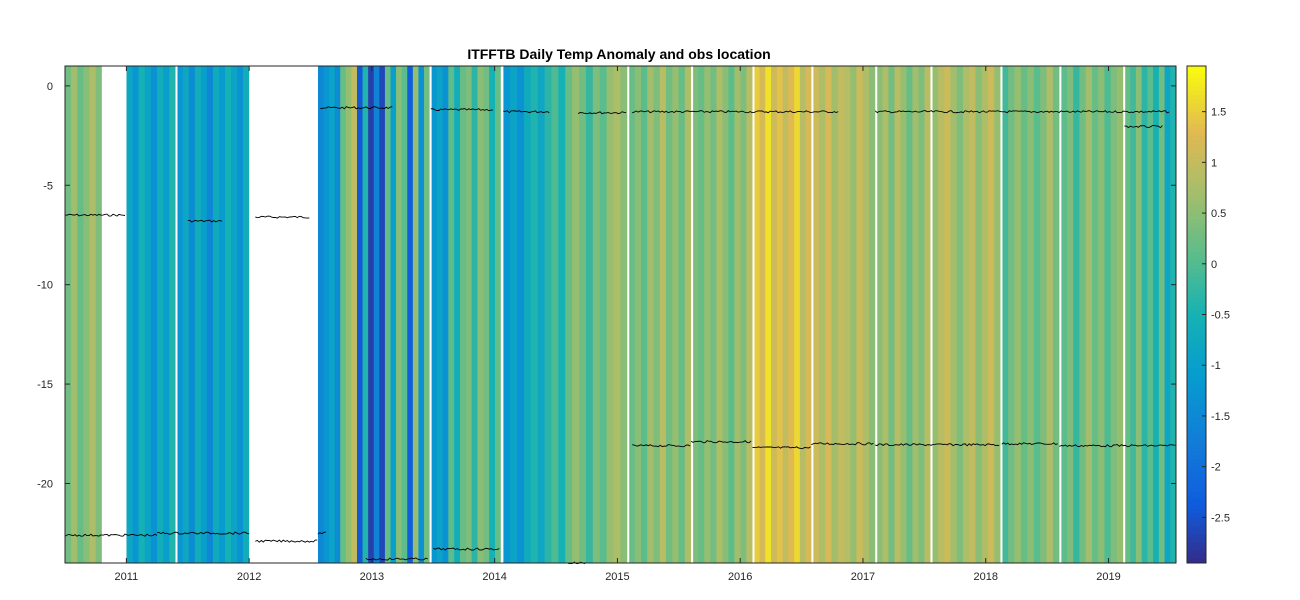  What do you see at coordinates (1220, 316) in the screenshot?
I see `colorbar-tick-label: -0.5` at bounding box center [1220, 316].